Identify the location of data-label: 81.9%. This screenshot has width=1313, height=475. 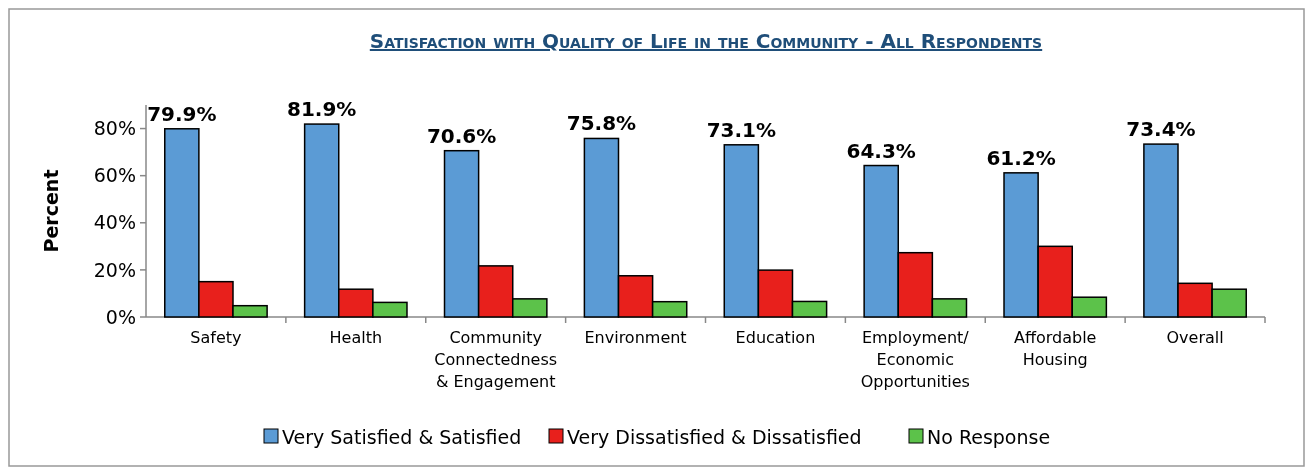
(322, 109).